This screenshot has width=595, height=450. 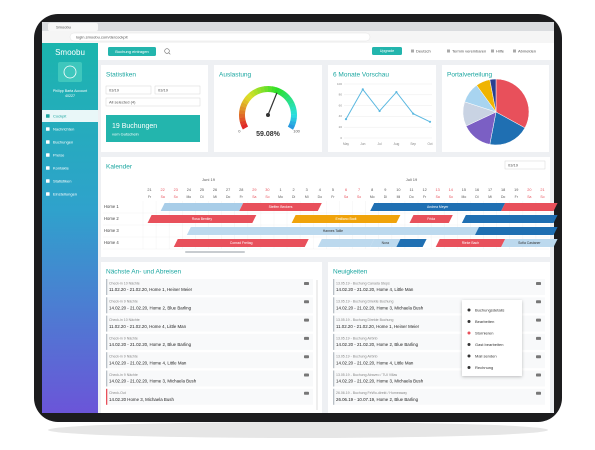 I want to click on menu-highlight, so click(x=70, y=116).